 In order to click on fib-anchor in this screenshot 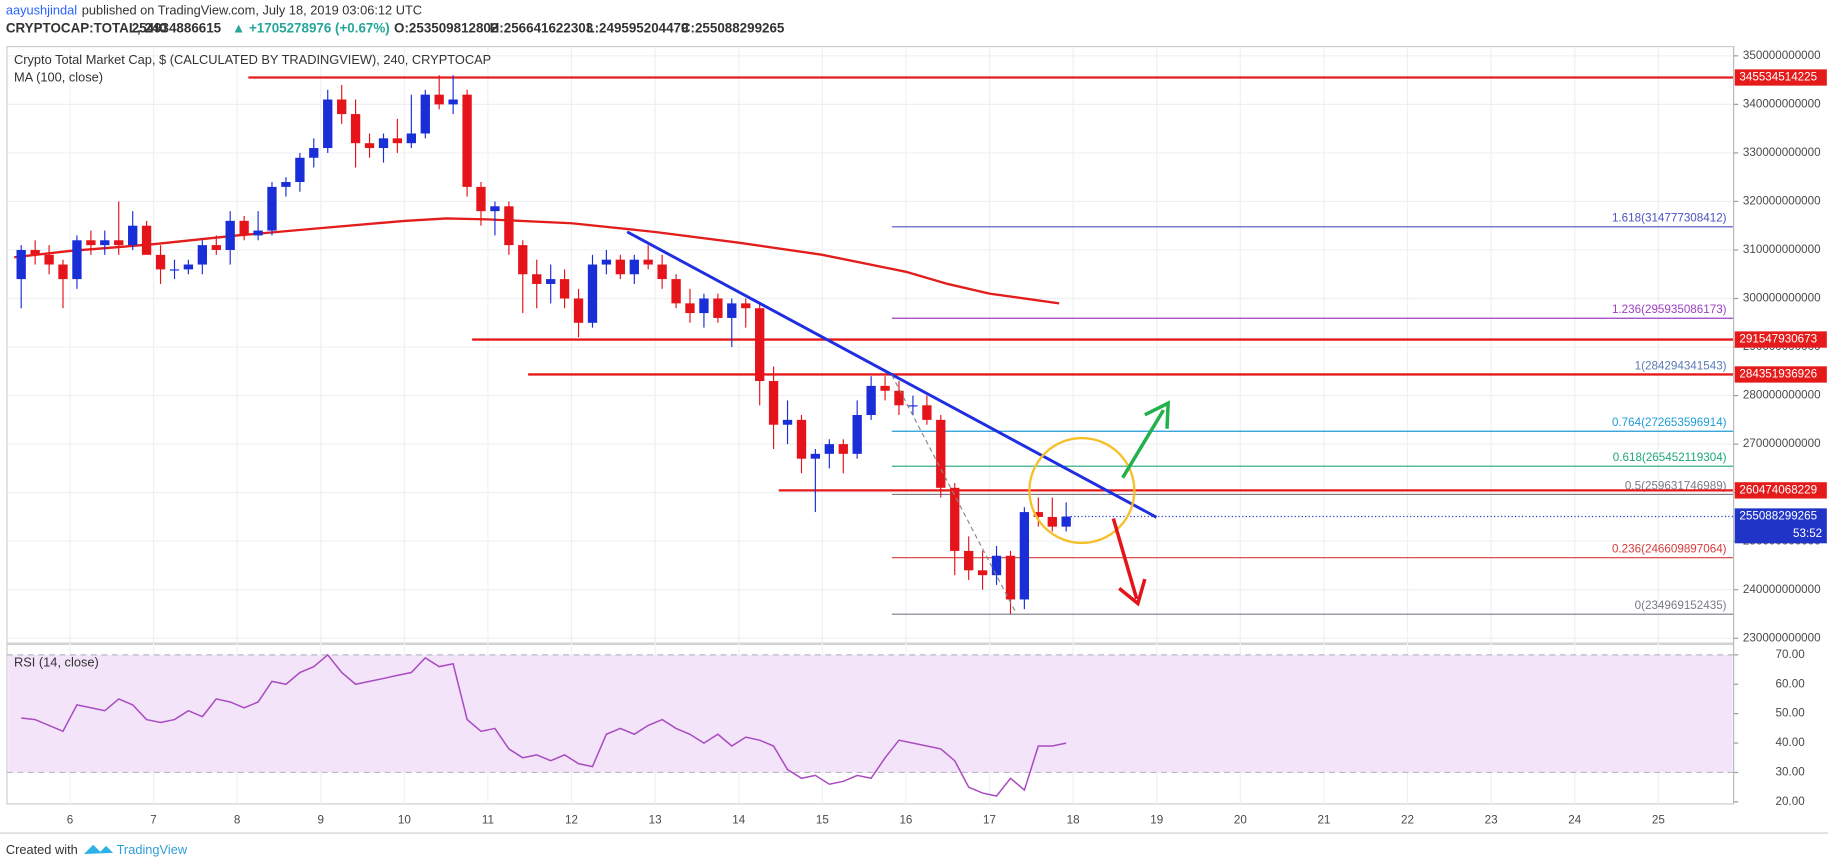, I will do `click(954, 494)`.